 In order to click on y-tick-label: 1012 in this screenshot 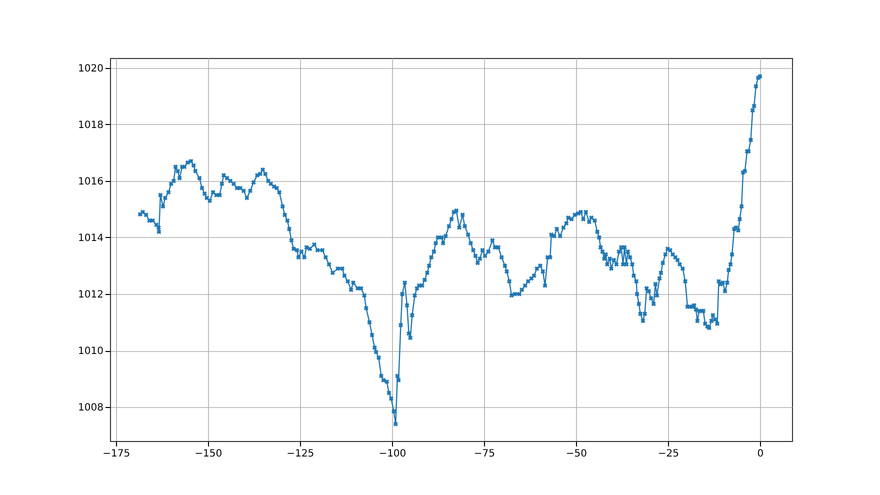, I will do `click(91, 295)`.